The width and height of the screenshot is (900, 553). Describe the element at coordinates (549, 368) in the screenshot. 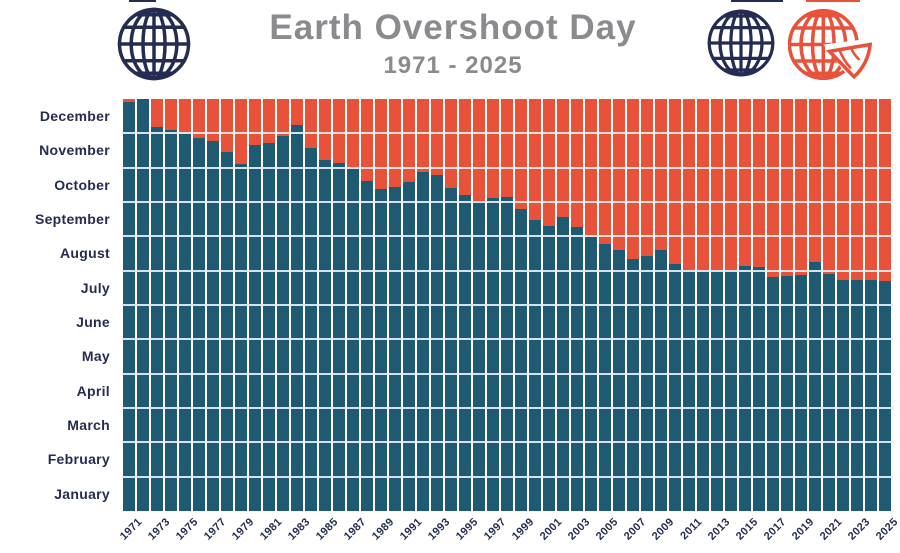

I see `bar-2001-within-budget` at that location.